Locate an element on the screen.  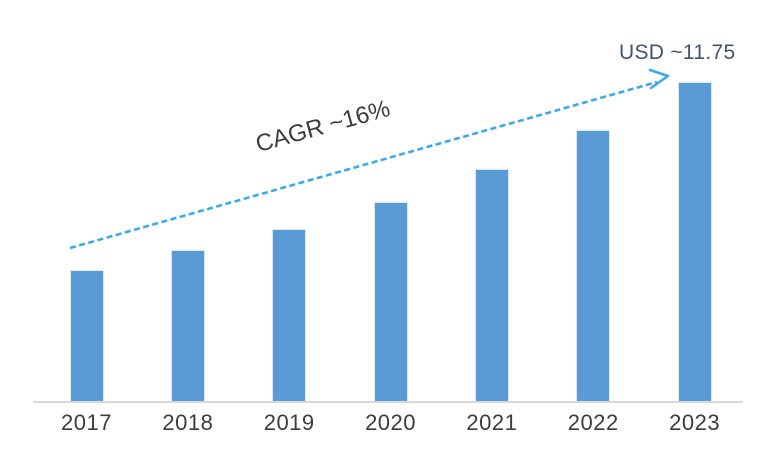
x-tick-2017: 2017 is located at coordinates (86, 422).